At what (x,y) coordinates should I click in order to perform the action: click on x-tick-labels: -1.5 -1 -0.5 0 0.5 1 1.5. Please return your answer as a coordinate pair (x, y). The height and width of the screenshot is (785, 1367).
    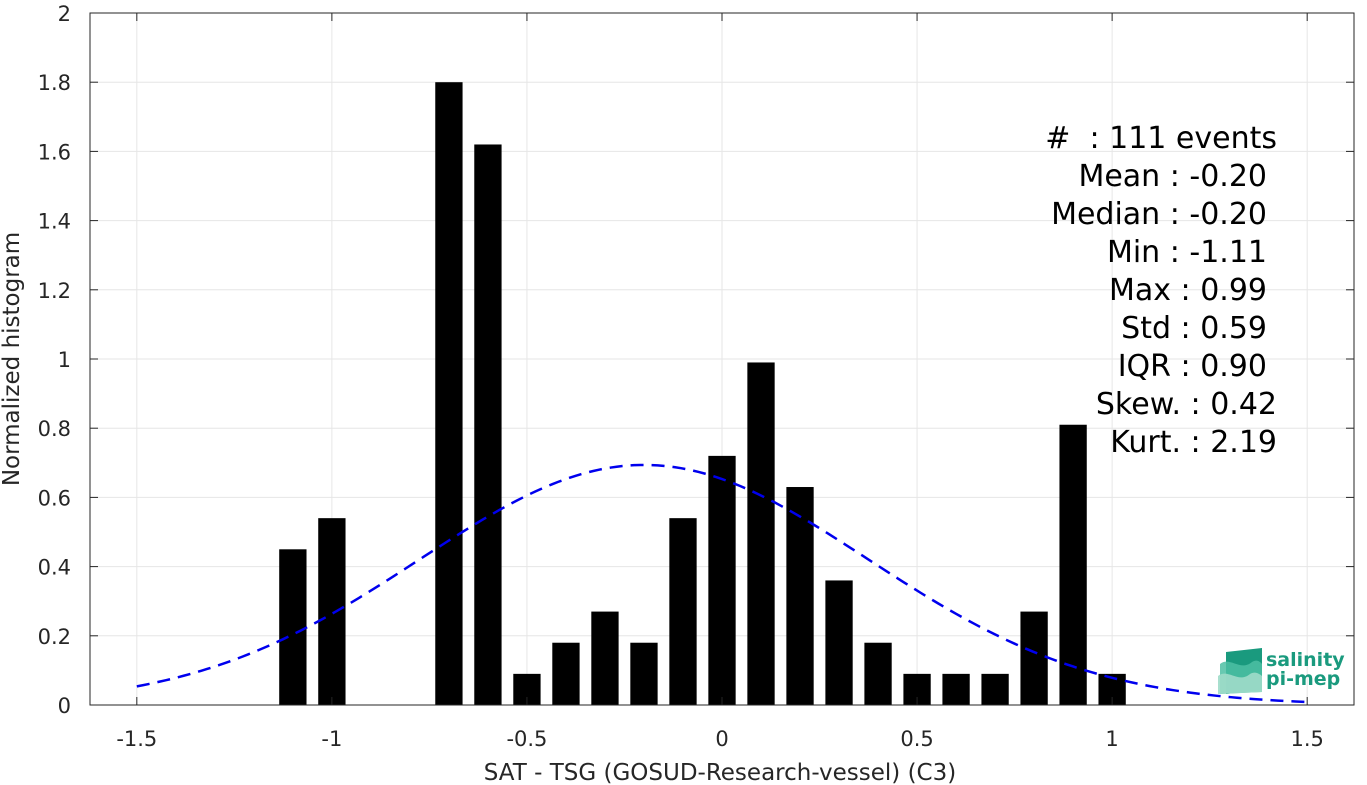
    Looking at the image, I should click on (720, 739).